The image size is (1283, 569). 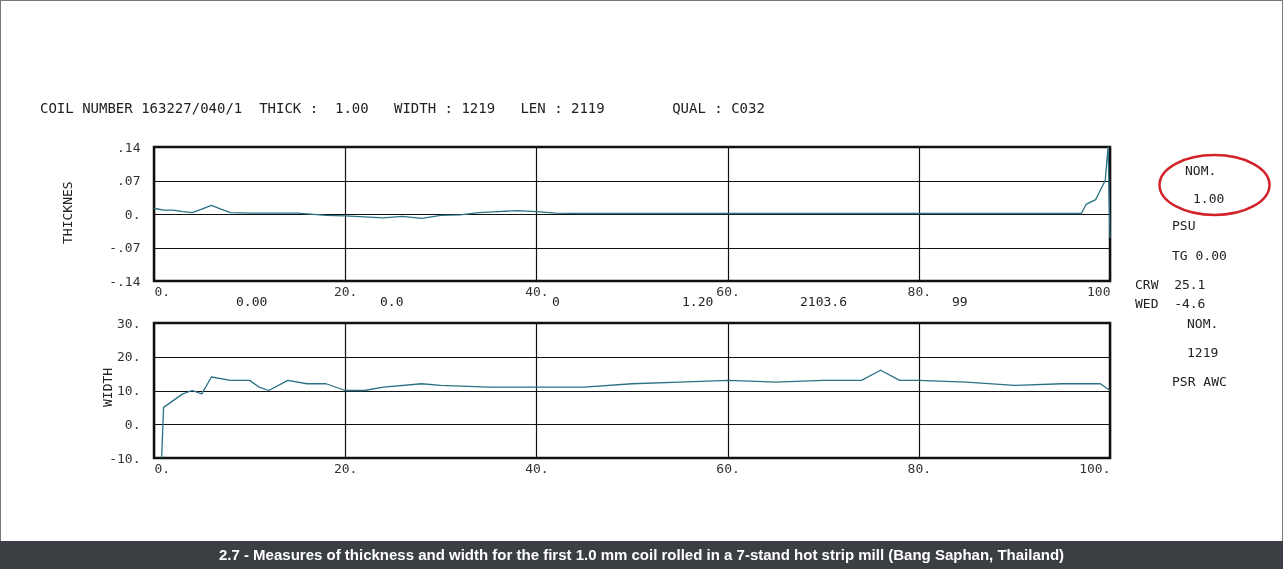 What do you see at coordinates (129, 357) in the screenshot?
I see `y-tick-label: 20.` at bounding box center [129, 357].